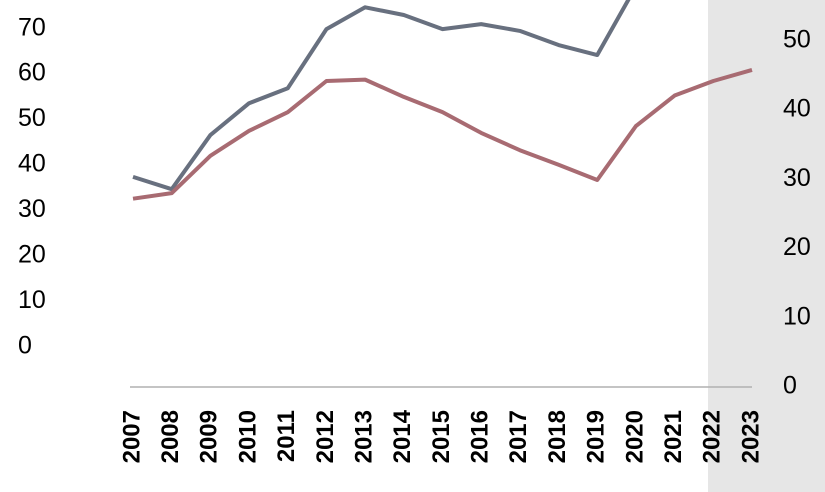 The width and height of the screenshot is (825, 492). What do you see at coordinates (596, 436) in the screenshot?
I see `x-tick-label: 2019` at bounding box center [596, 436].